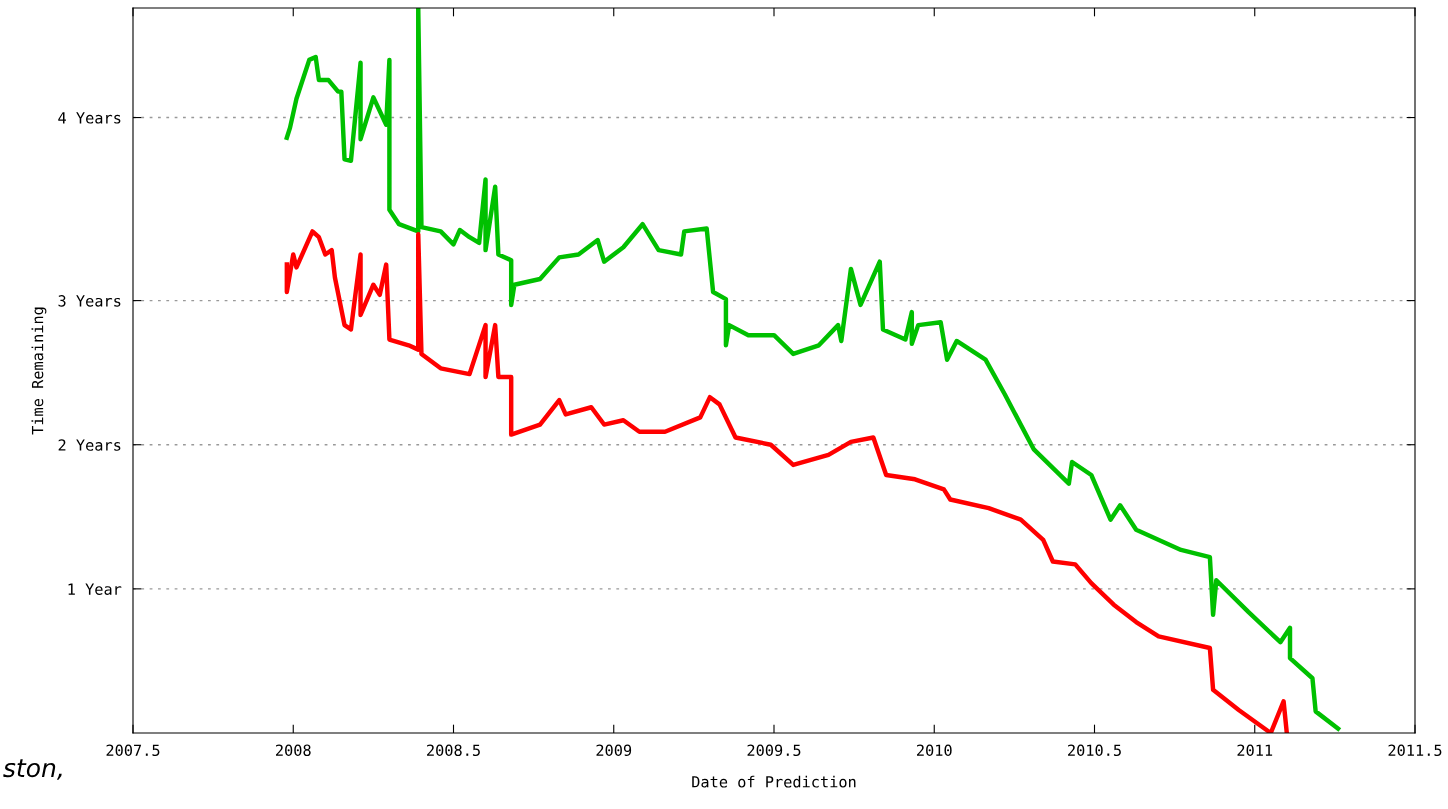 This screenshot has height=809, width=1448. I want to click on x-tick-label: 2009, so click(614, 750).